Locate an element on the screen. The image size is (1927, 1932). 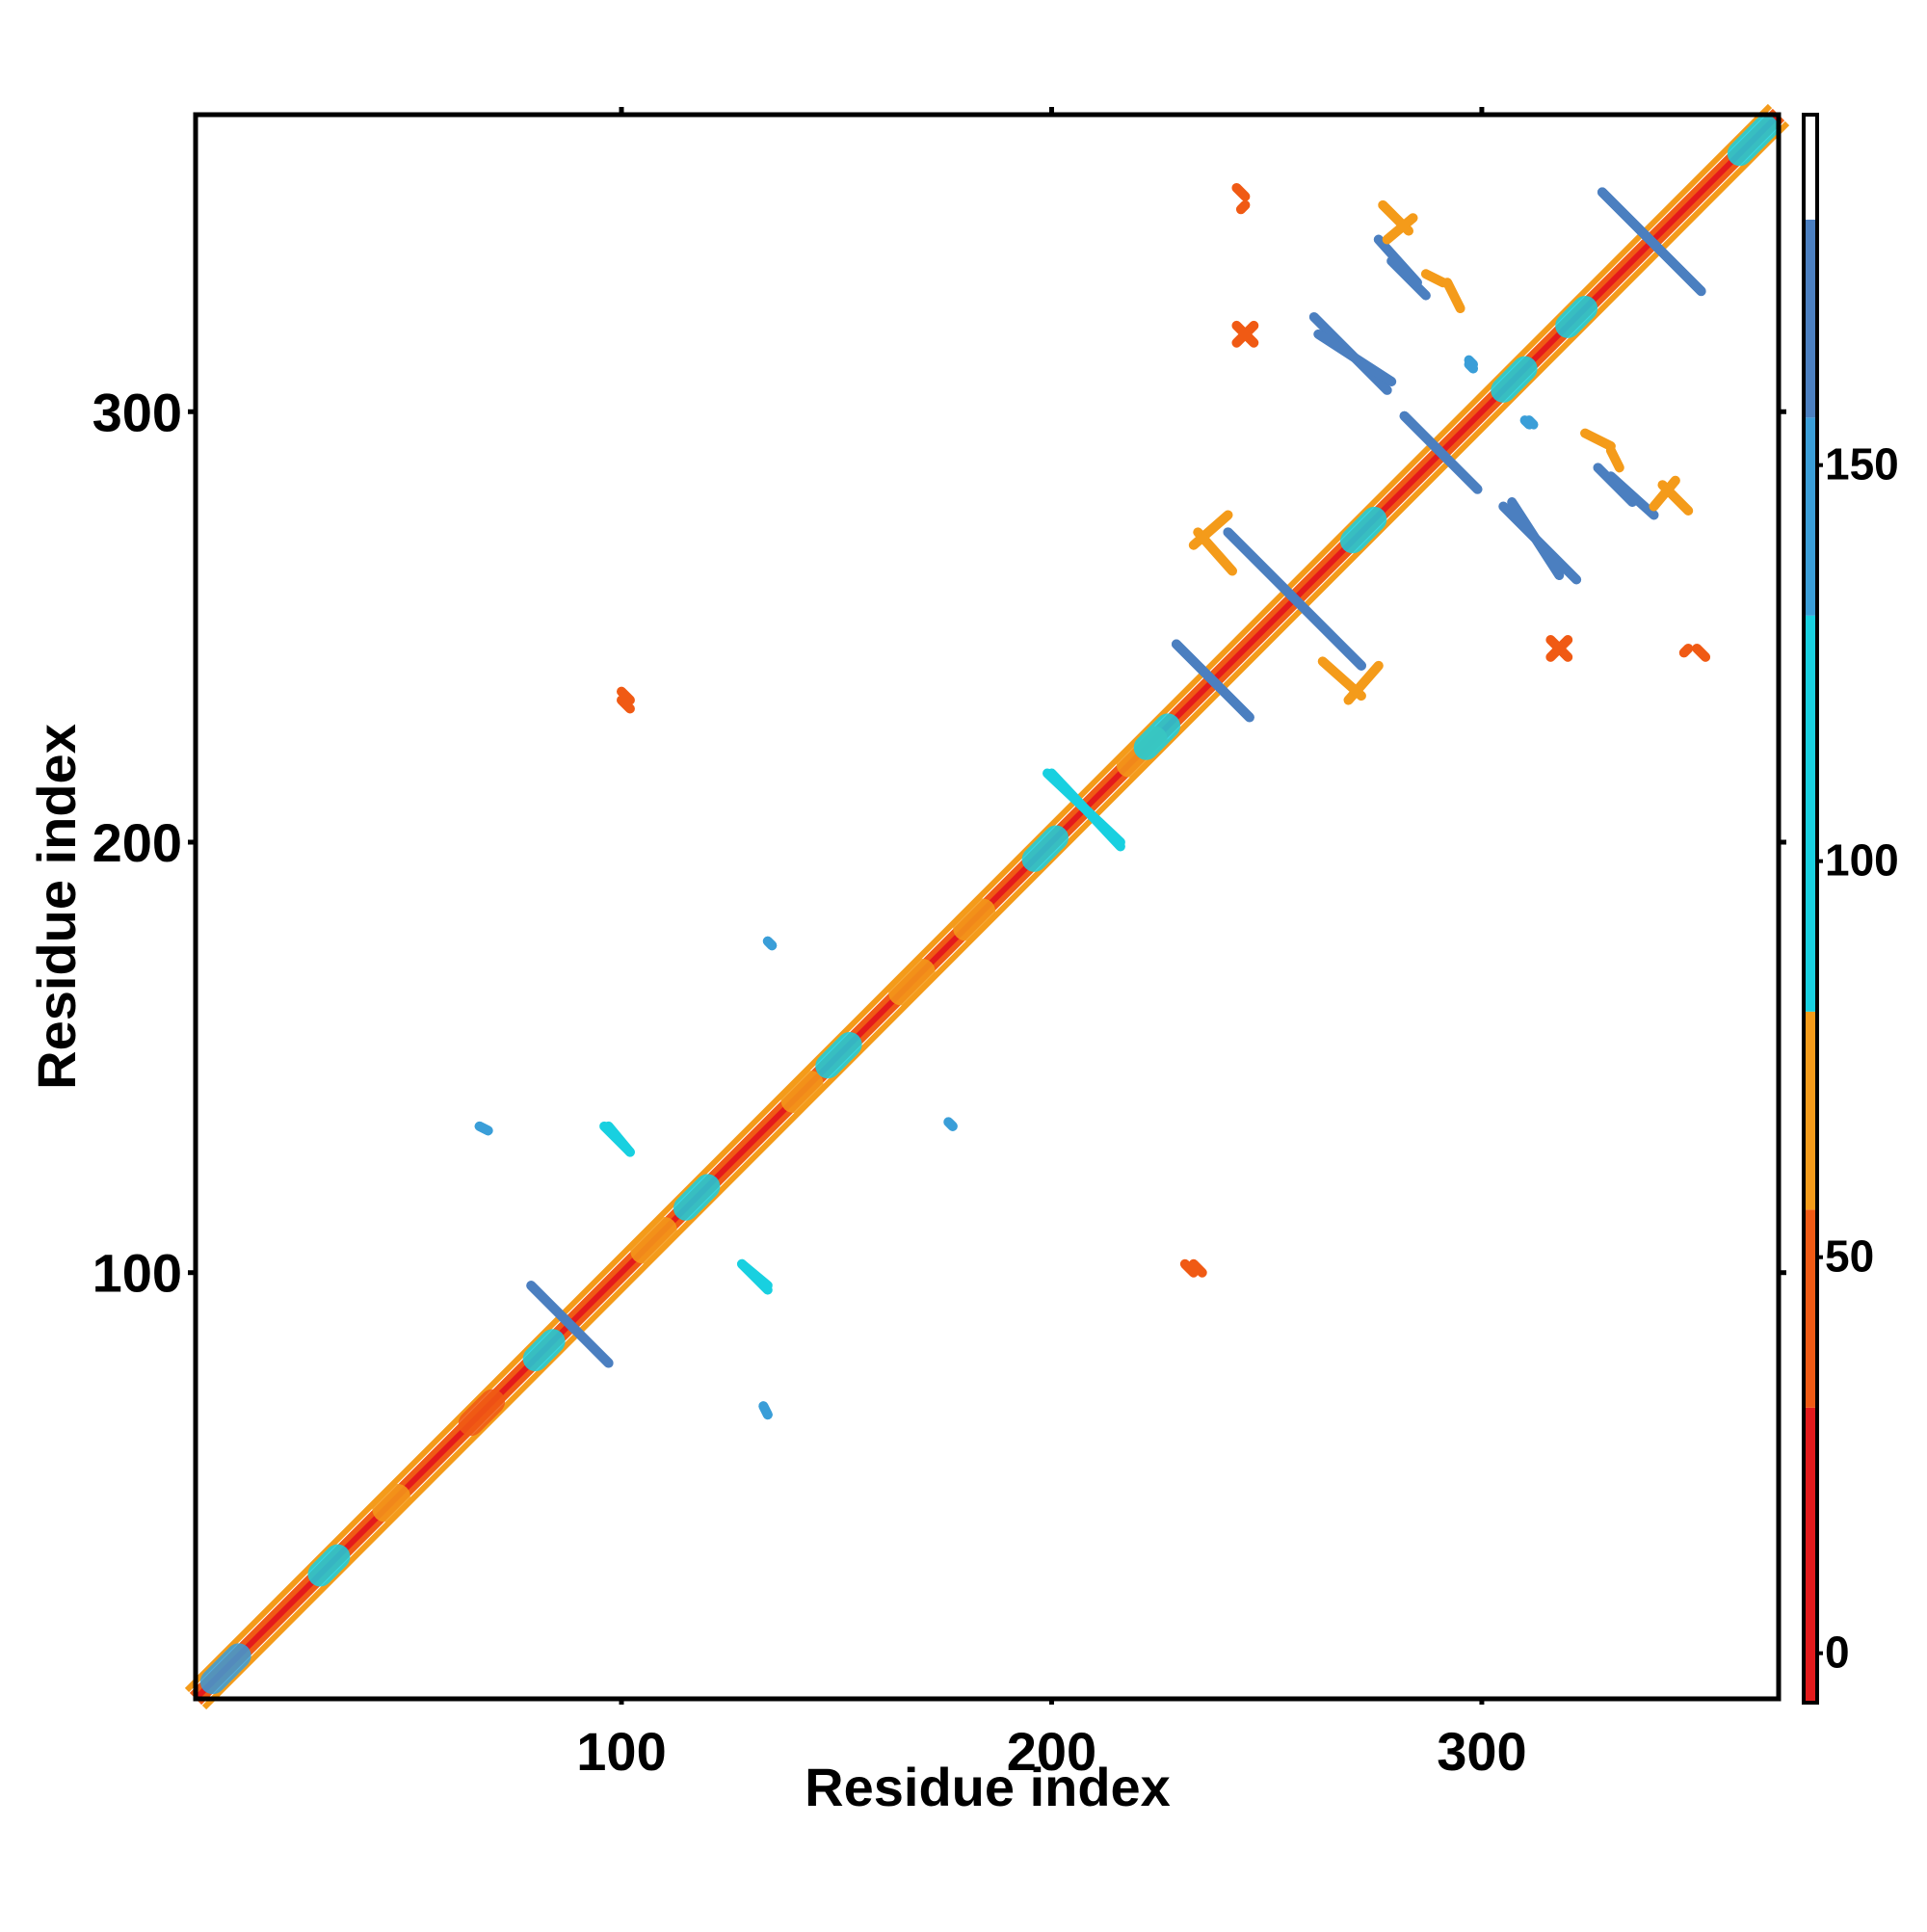
y-tick-label: 300 is located at coordinates (137, 412).